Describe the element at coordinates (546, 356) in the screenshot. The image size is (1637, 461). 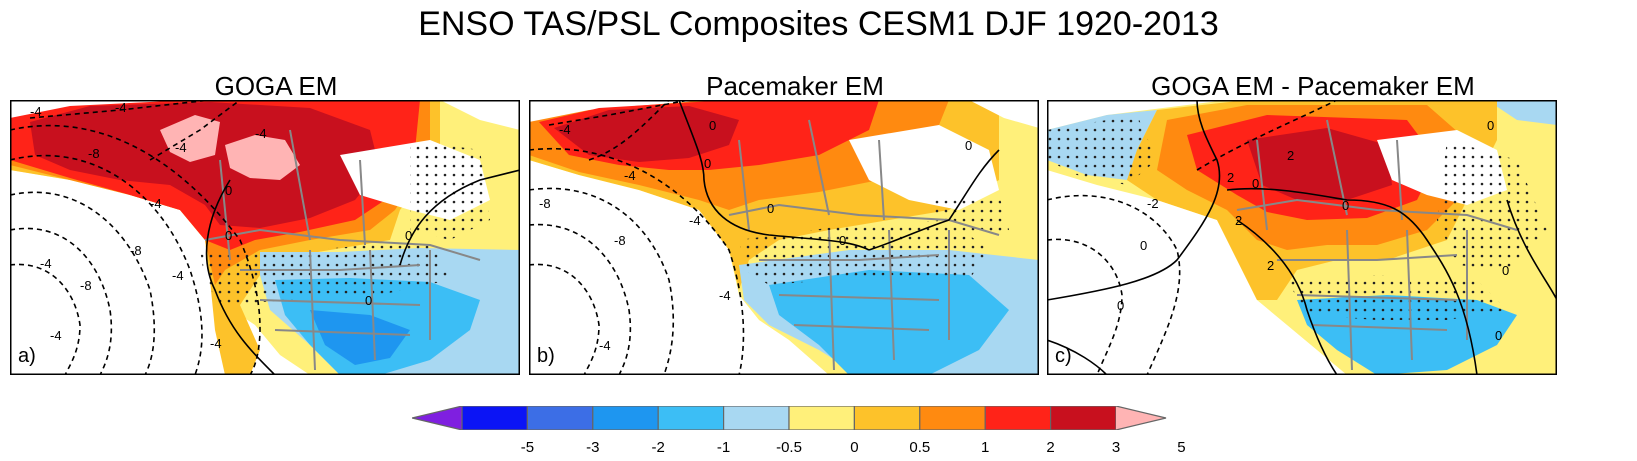
I see `panel-letter: b)` at that location.